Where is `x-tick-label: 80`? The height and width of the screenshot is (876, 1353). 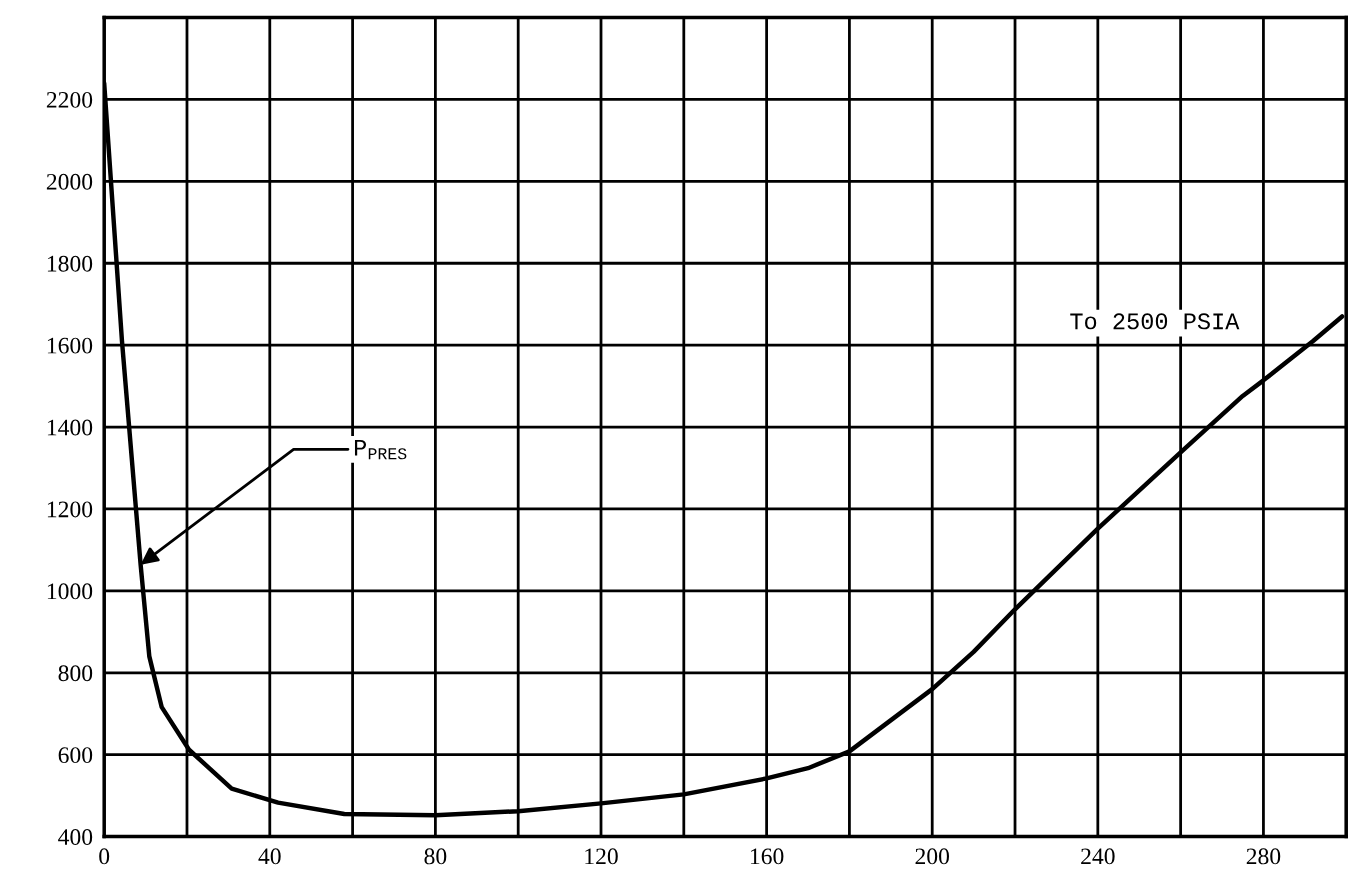 x-tick-label: 80 is located at coordinates (435, 856).